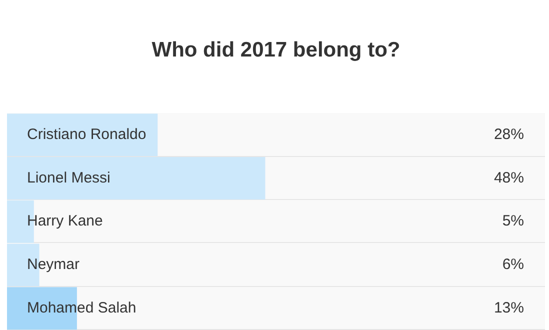  Describe the element at coordinates (276, 50) in the screenshot. I see `chart-title: Who did 2017 belong to?` at that location.